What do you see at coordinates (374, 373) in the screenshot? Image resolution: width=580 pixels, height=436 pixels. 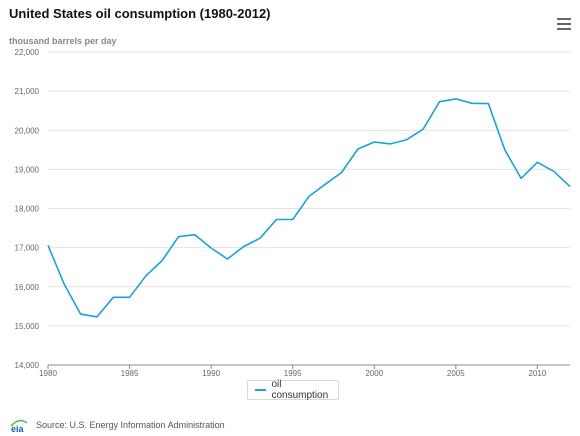 I see `x-tick-label: 2000` at bounding box center [374, 373].